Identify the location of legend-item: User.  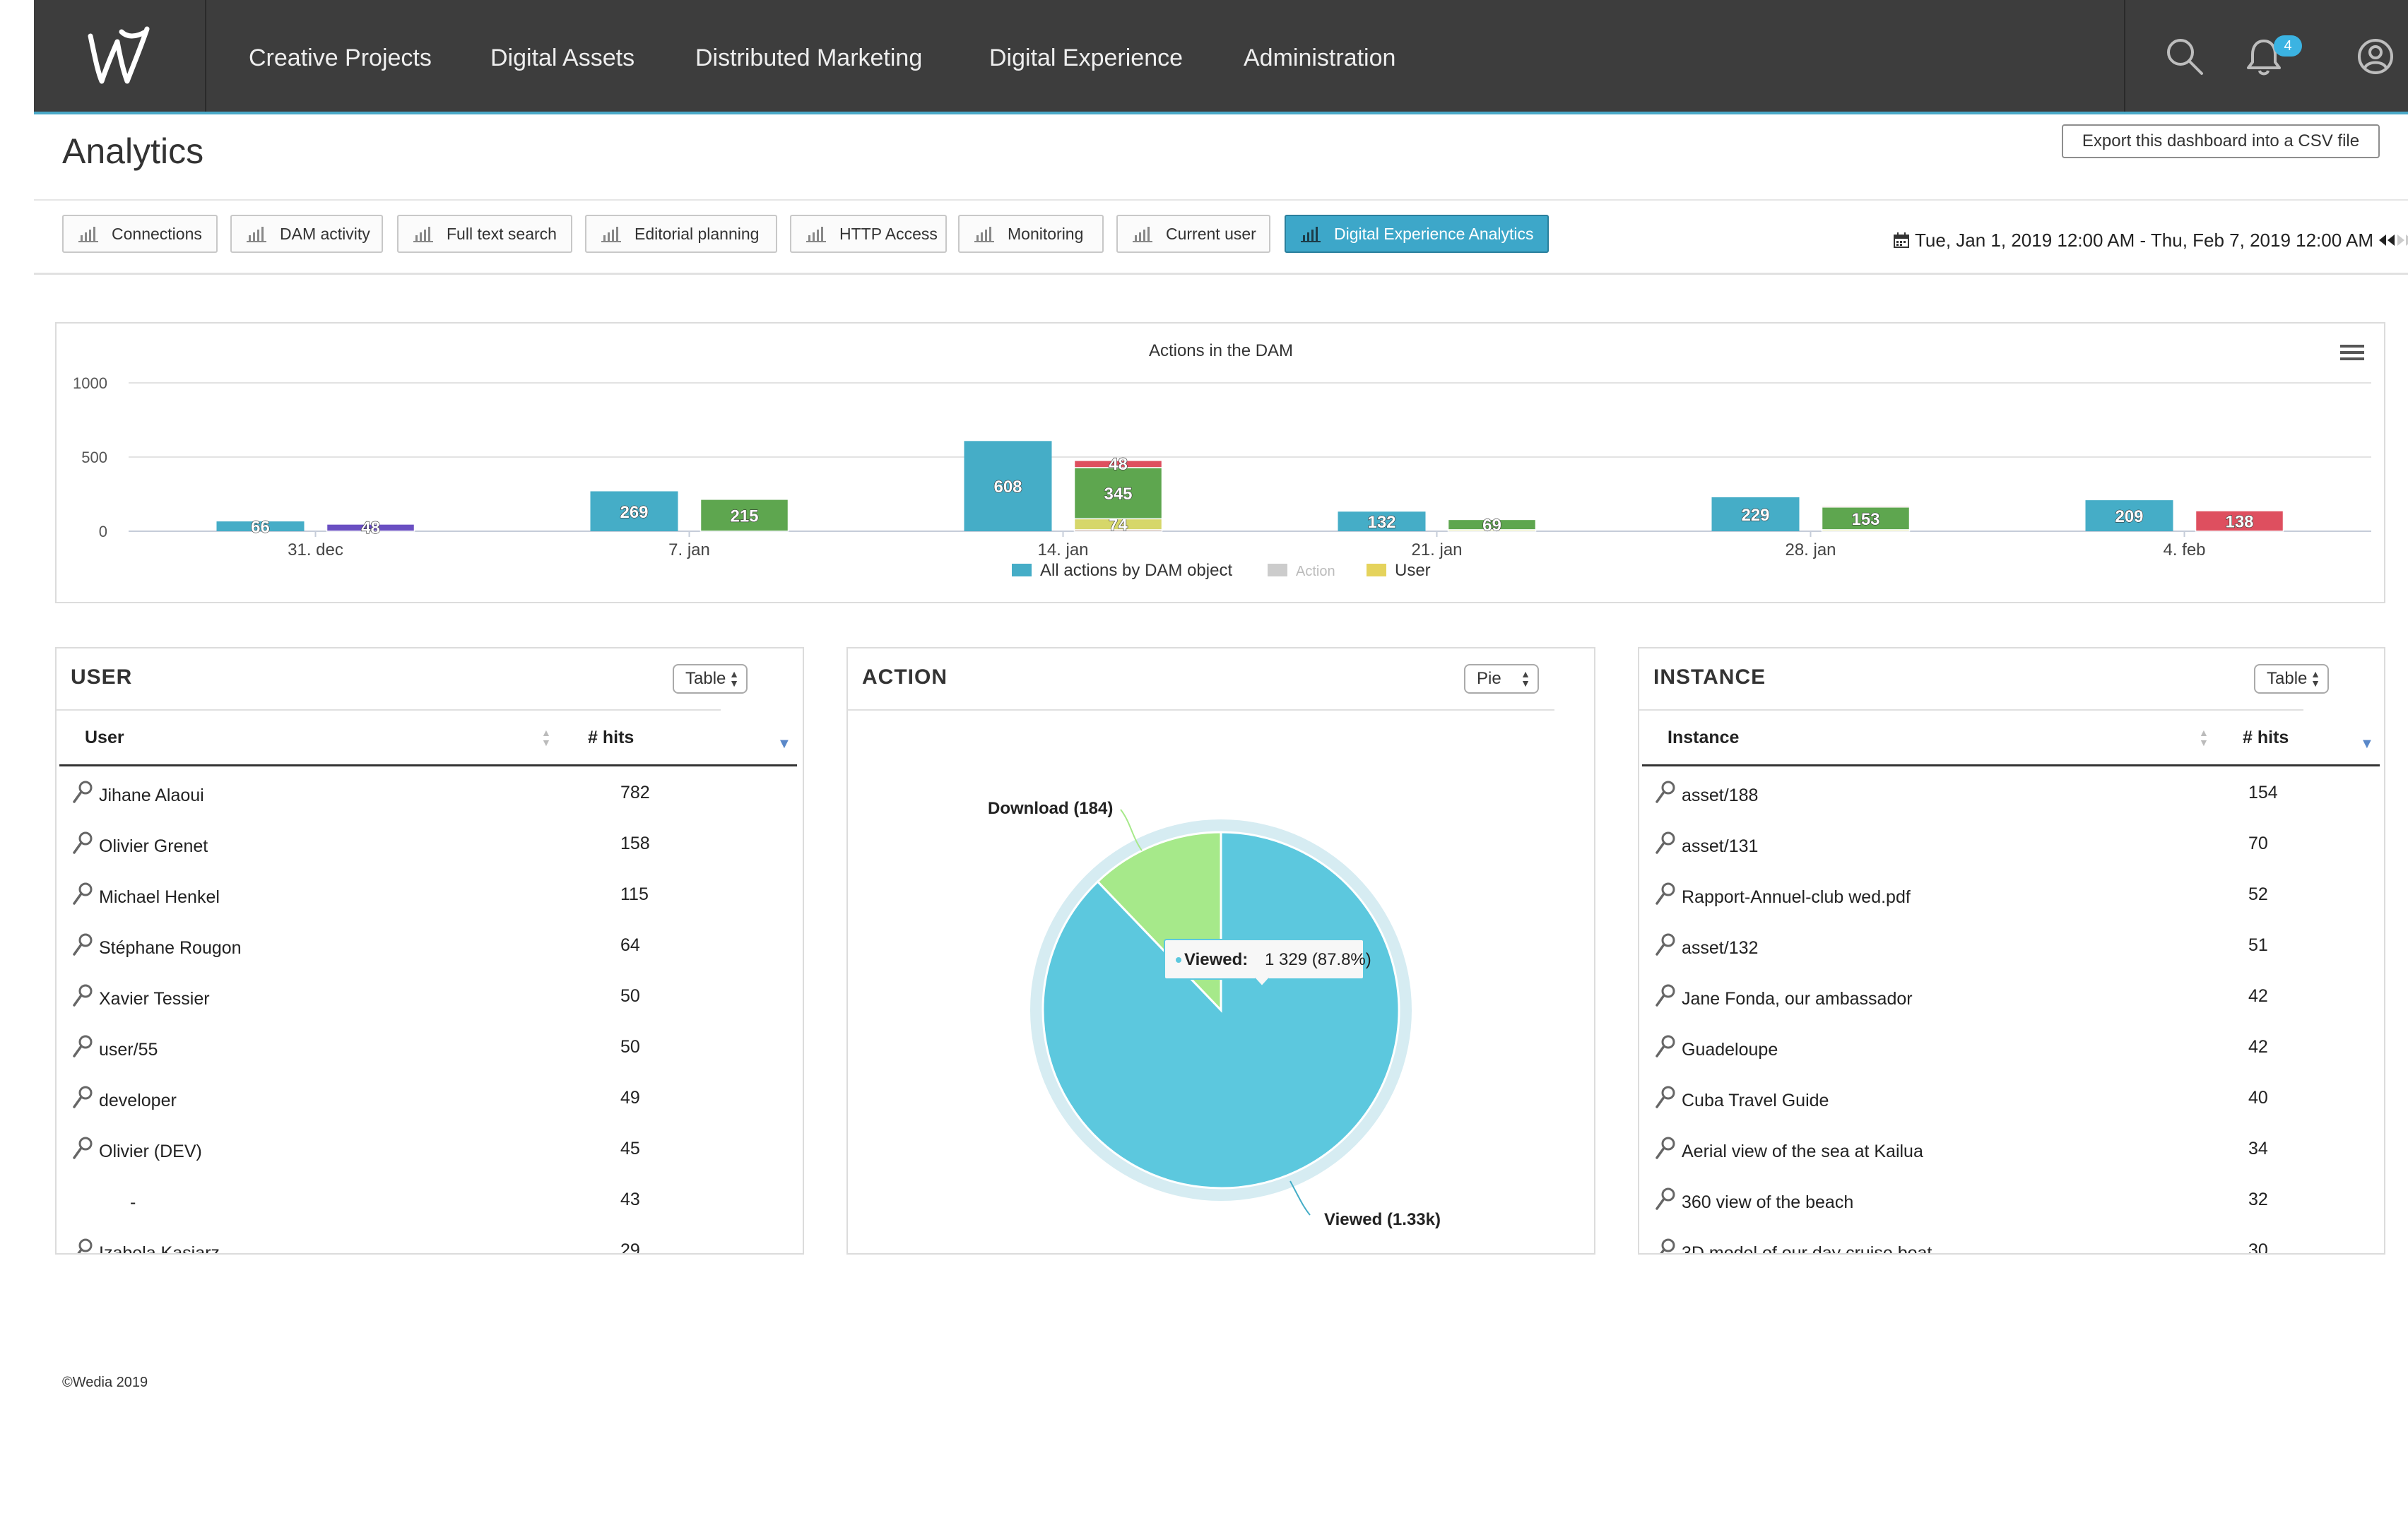
(1399, 570).